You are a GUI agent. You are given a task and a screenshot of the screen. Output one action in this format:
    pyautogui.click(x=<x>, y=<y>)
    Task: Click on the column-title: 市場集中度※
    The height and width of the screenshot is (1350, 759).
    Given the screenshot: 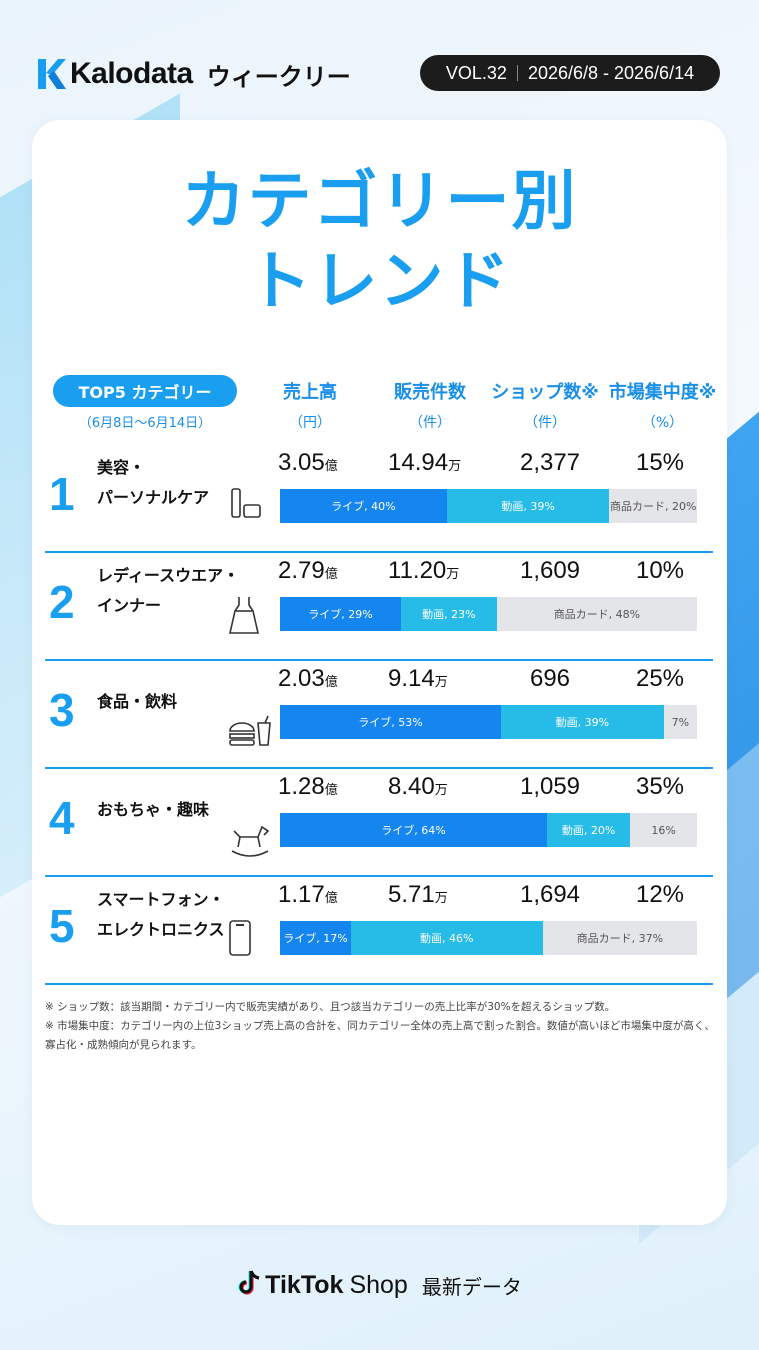 What is the action you would take?
    pyautogui.click(x=662, y=392)
    